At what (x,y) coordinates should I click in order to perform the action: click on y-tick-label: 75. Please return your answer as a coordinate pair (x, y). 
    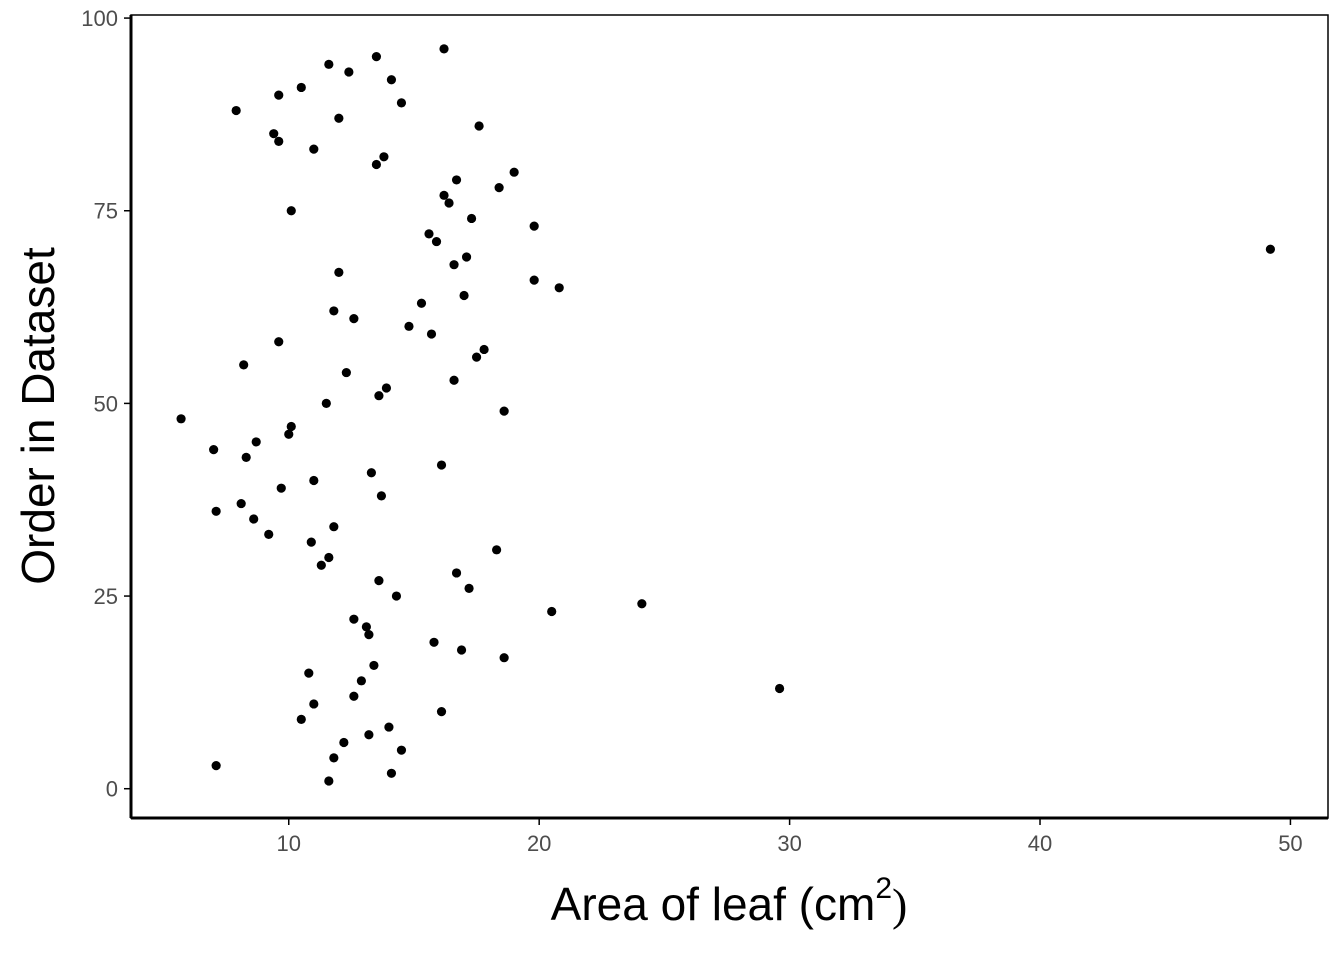
    Looking at the image, I should click on (106, 211).